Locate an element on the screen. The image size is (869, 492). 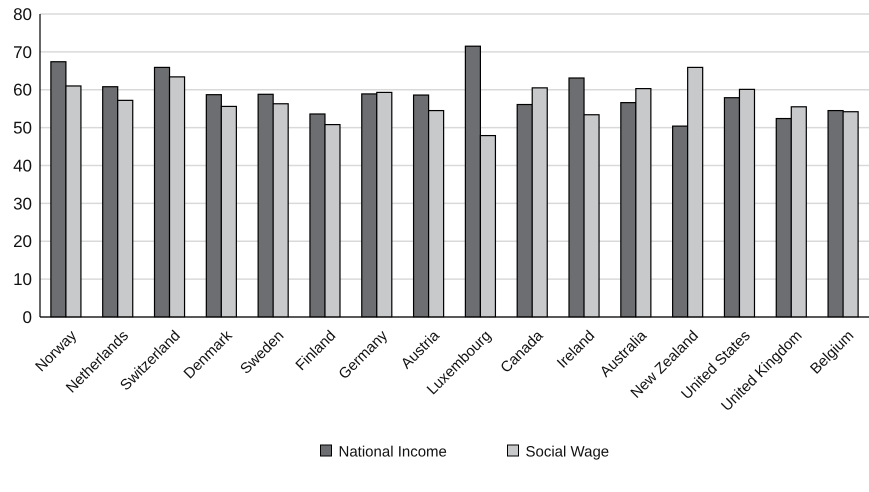
y-tick-label: 20 is located at coordinates (22, 242).